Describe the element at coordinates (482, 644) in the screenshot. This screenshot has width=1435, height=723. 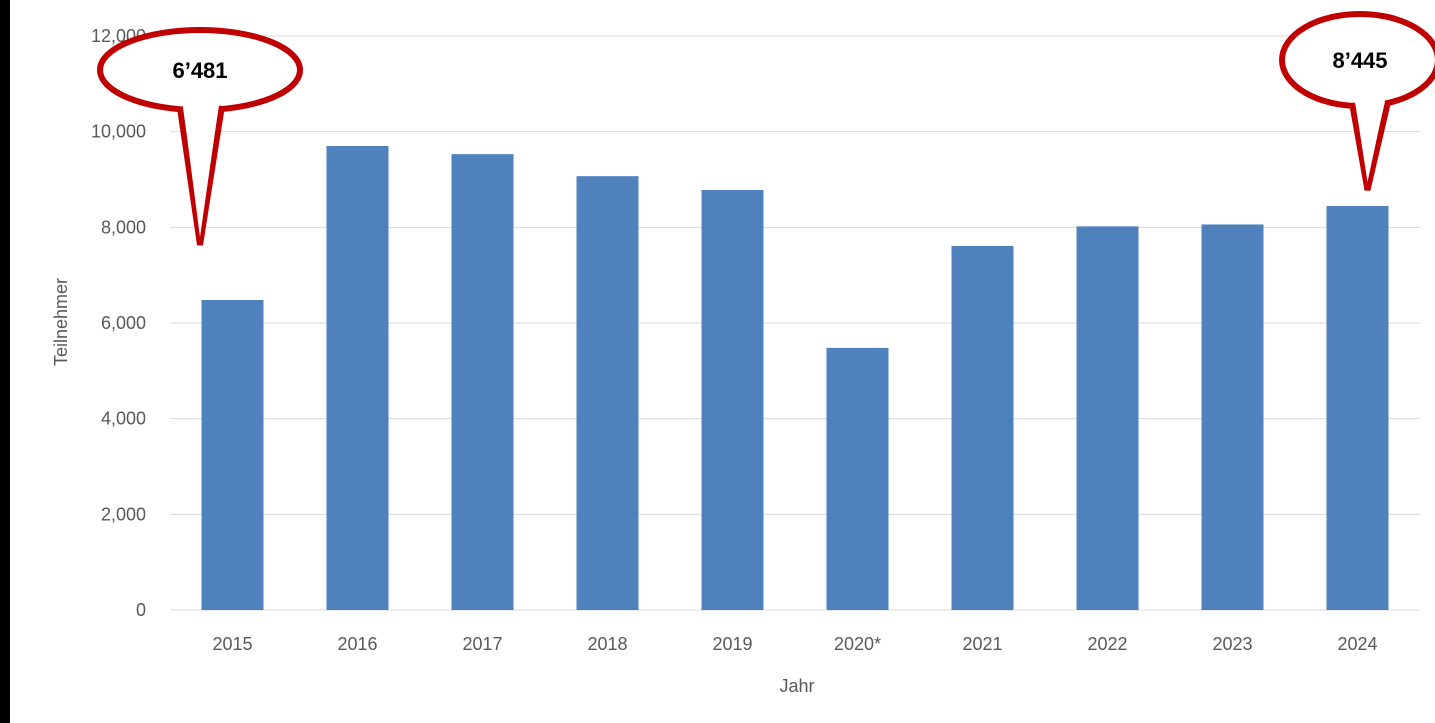
I see `x-tick-label: 2017` at that location.